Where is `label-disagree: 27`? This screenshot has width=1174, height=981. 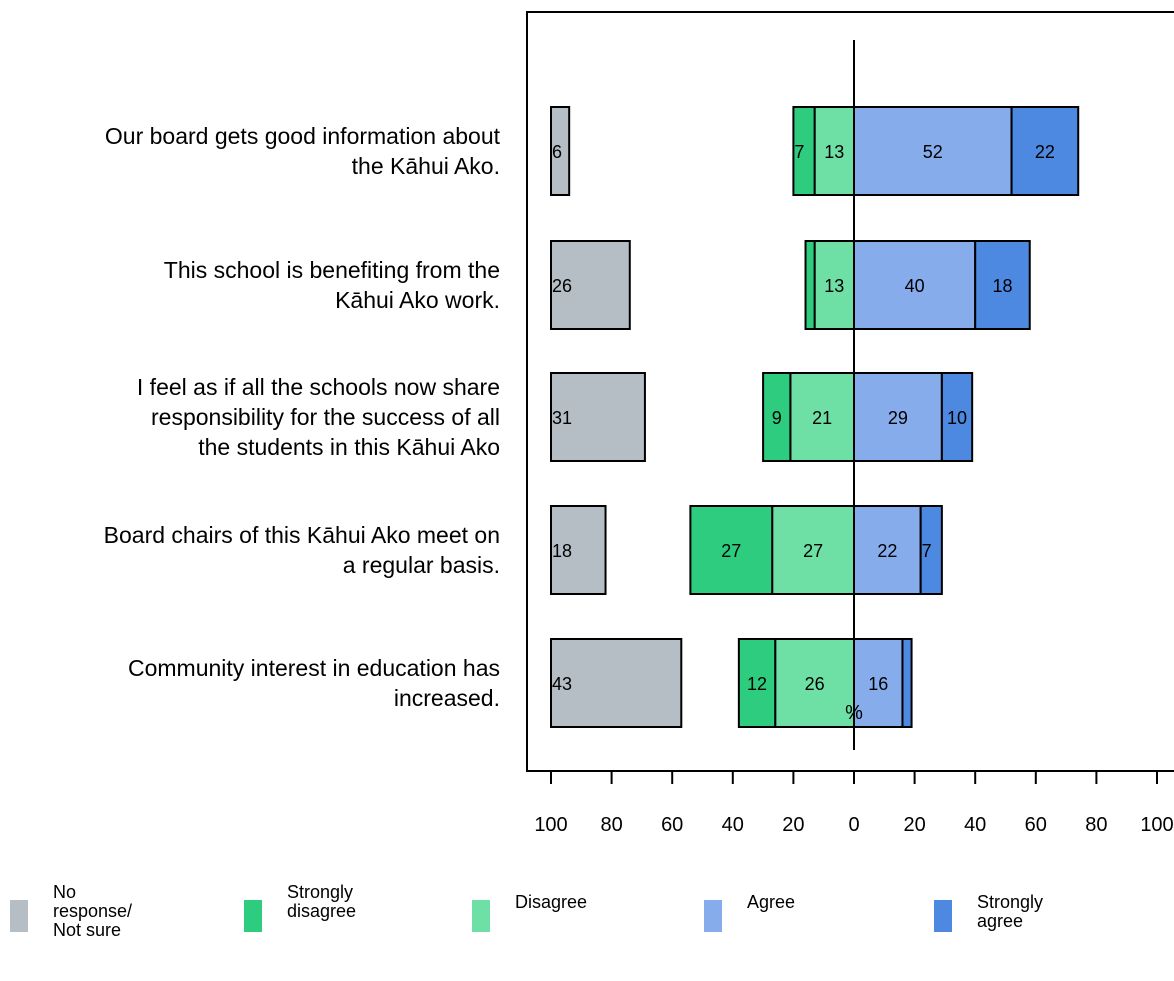
label-disagree: 27 is located at coordinates (813, 551).